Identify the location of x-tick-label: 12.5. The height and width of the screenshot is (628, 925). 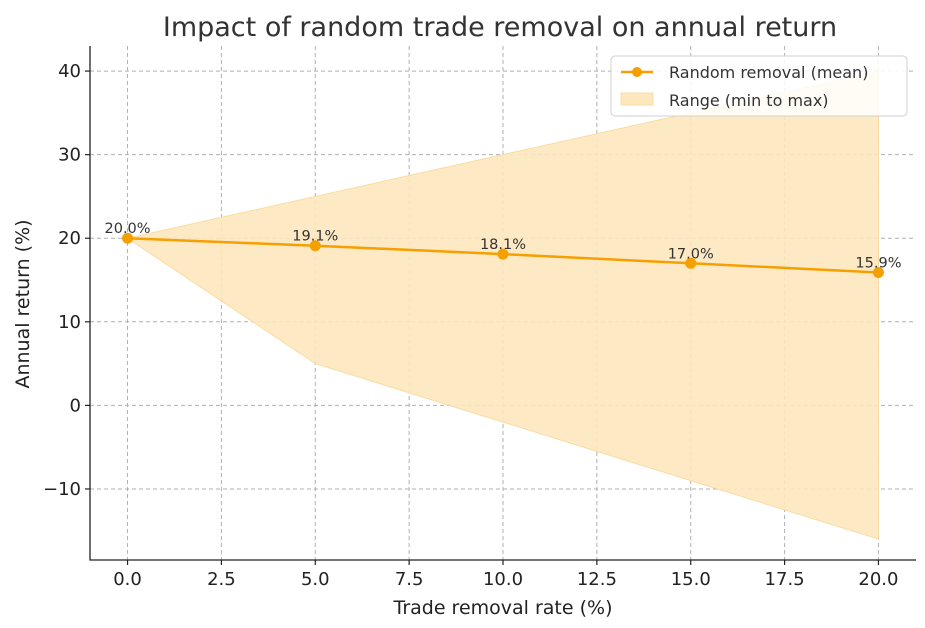
(597, 579).